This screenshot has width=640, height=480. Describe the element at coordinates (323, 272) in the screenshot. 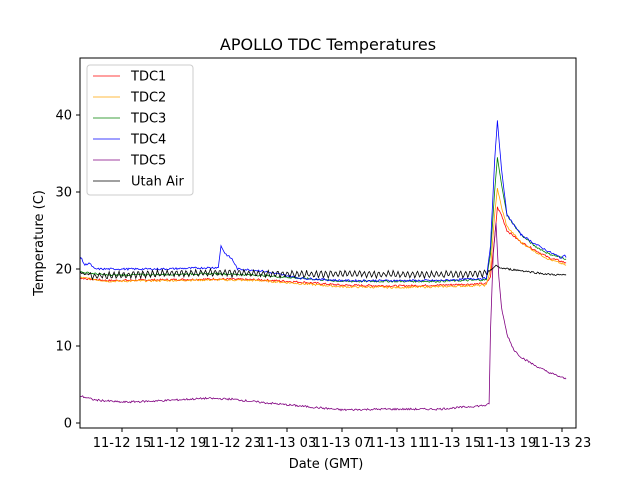

I see `series-line-utah-air` at that location.